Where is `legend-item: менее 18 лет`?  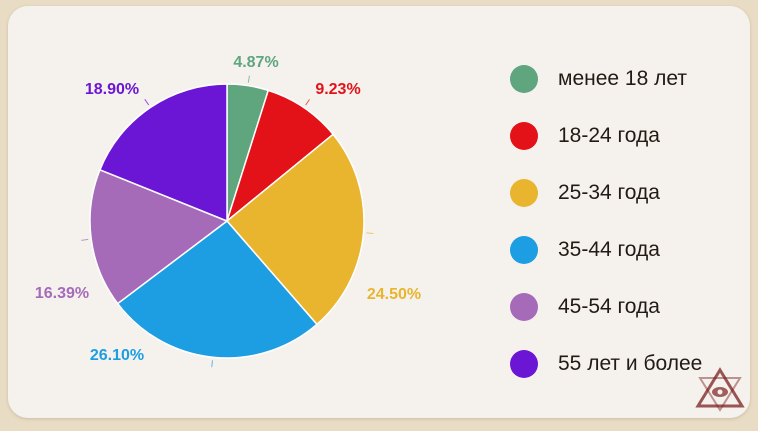 legend-item: менее 18 лет is located at coordinates (625, 78).